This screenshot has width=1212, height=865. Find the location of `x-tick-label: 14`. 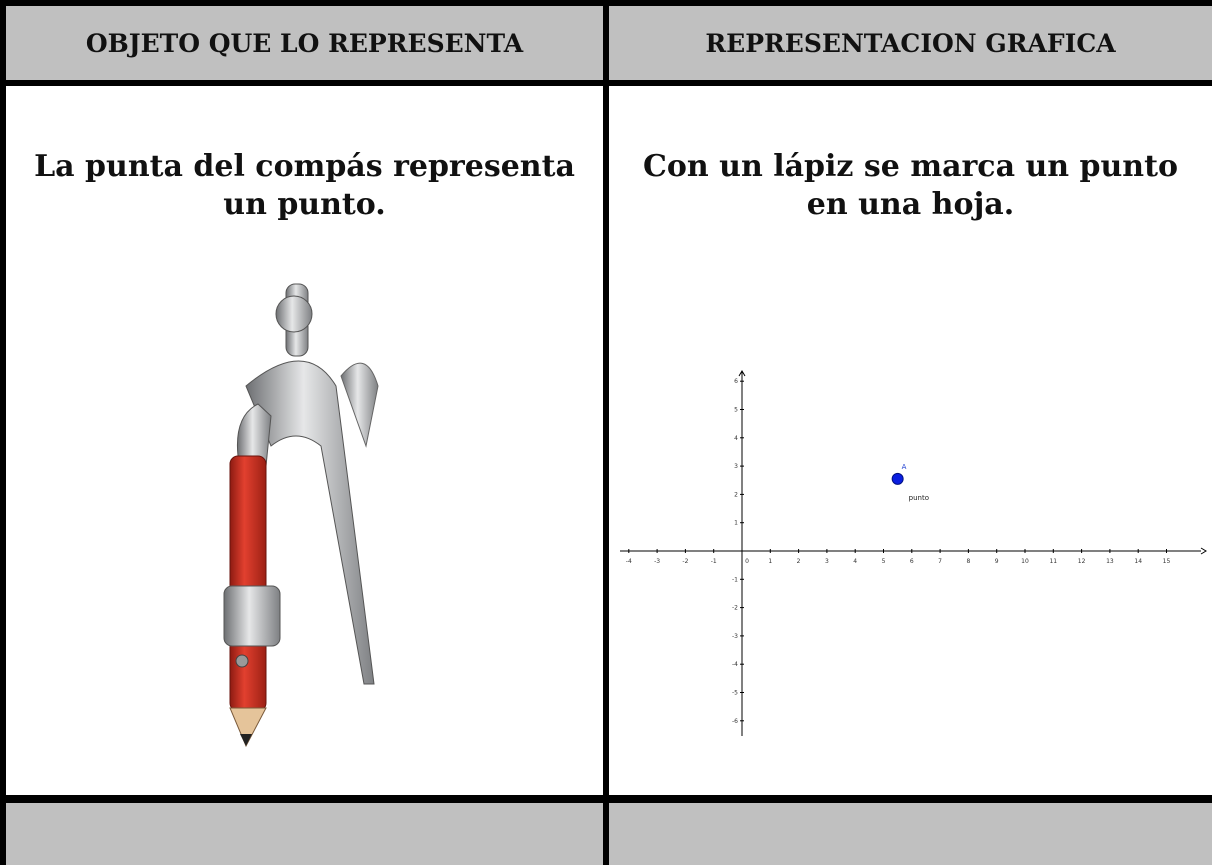

x-tick-label: 14 is located at coordinates (1138, 561).